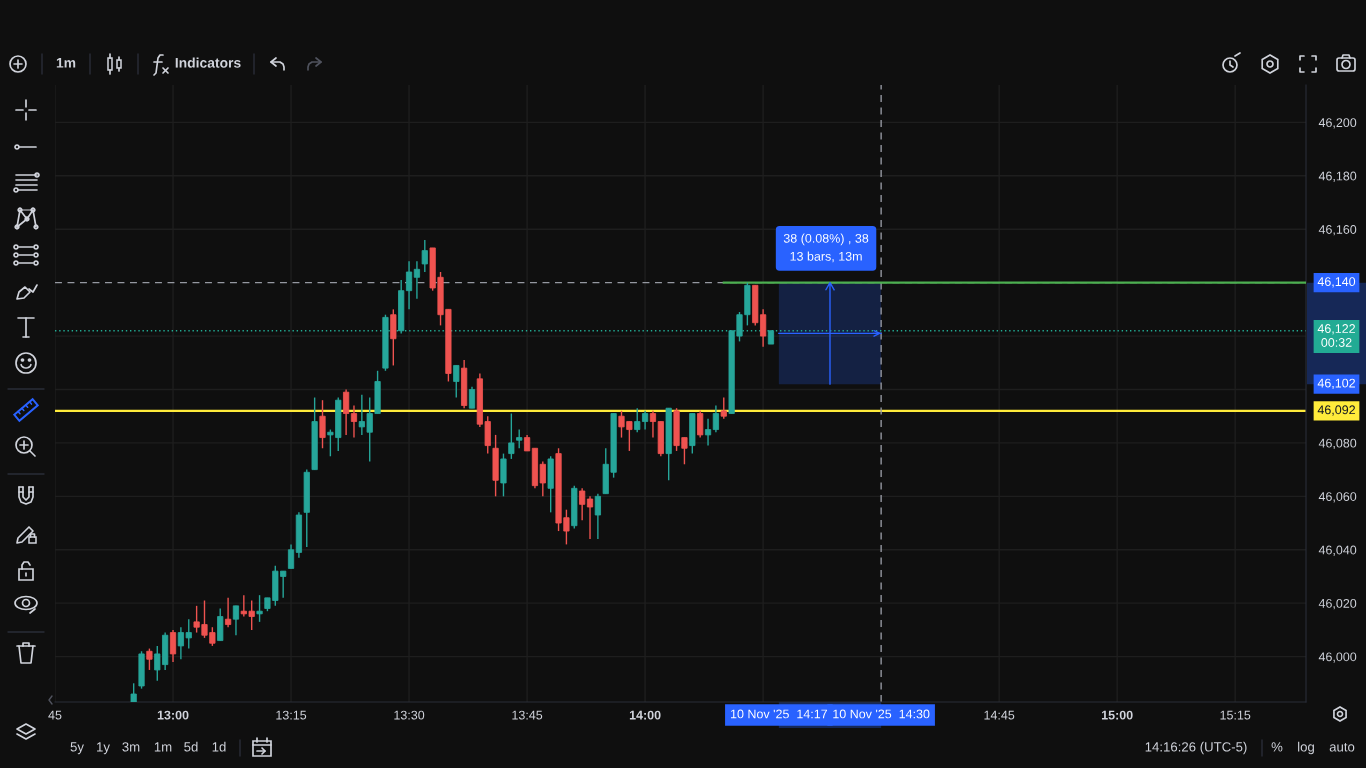 This screenshot has width=1366, height=768. Describe the element at coordinates (1235, 715) in the screenshot. I see `x-tick-label: 15:15` at that location.